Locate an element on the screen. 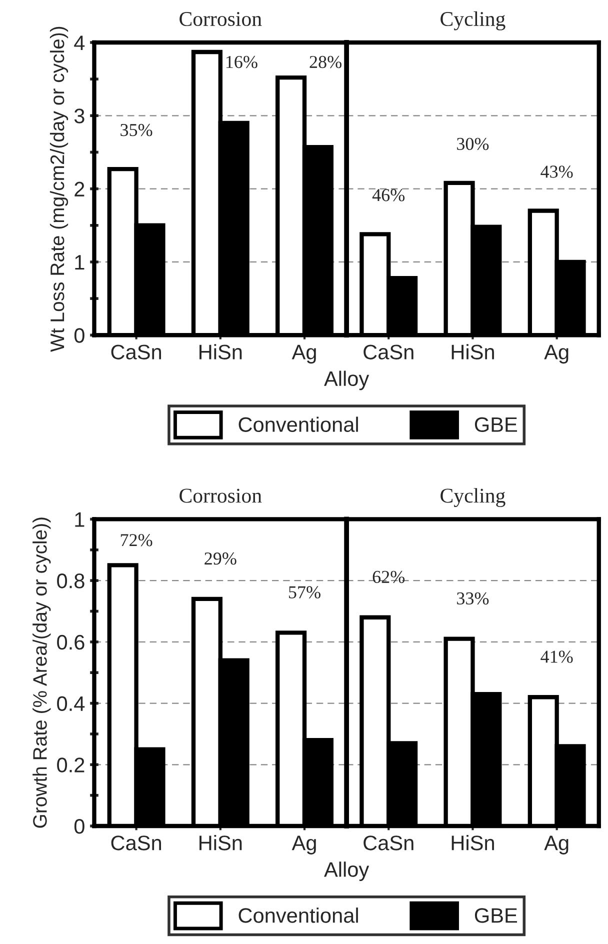 The image size is (608, 944). y-tick-label: 0.6 is located at coordinates (70, 642).